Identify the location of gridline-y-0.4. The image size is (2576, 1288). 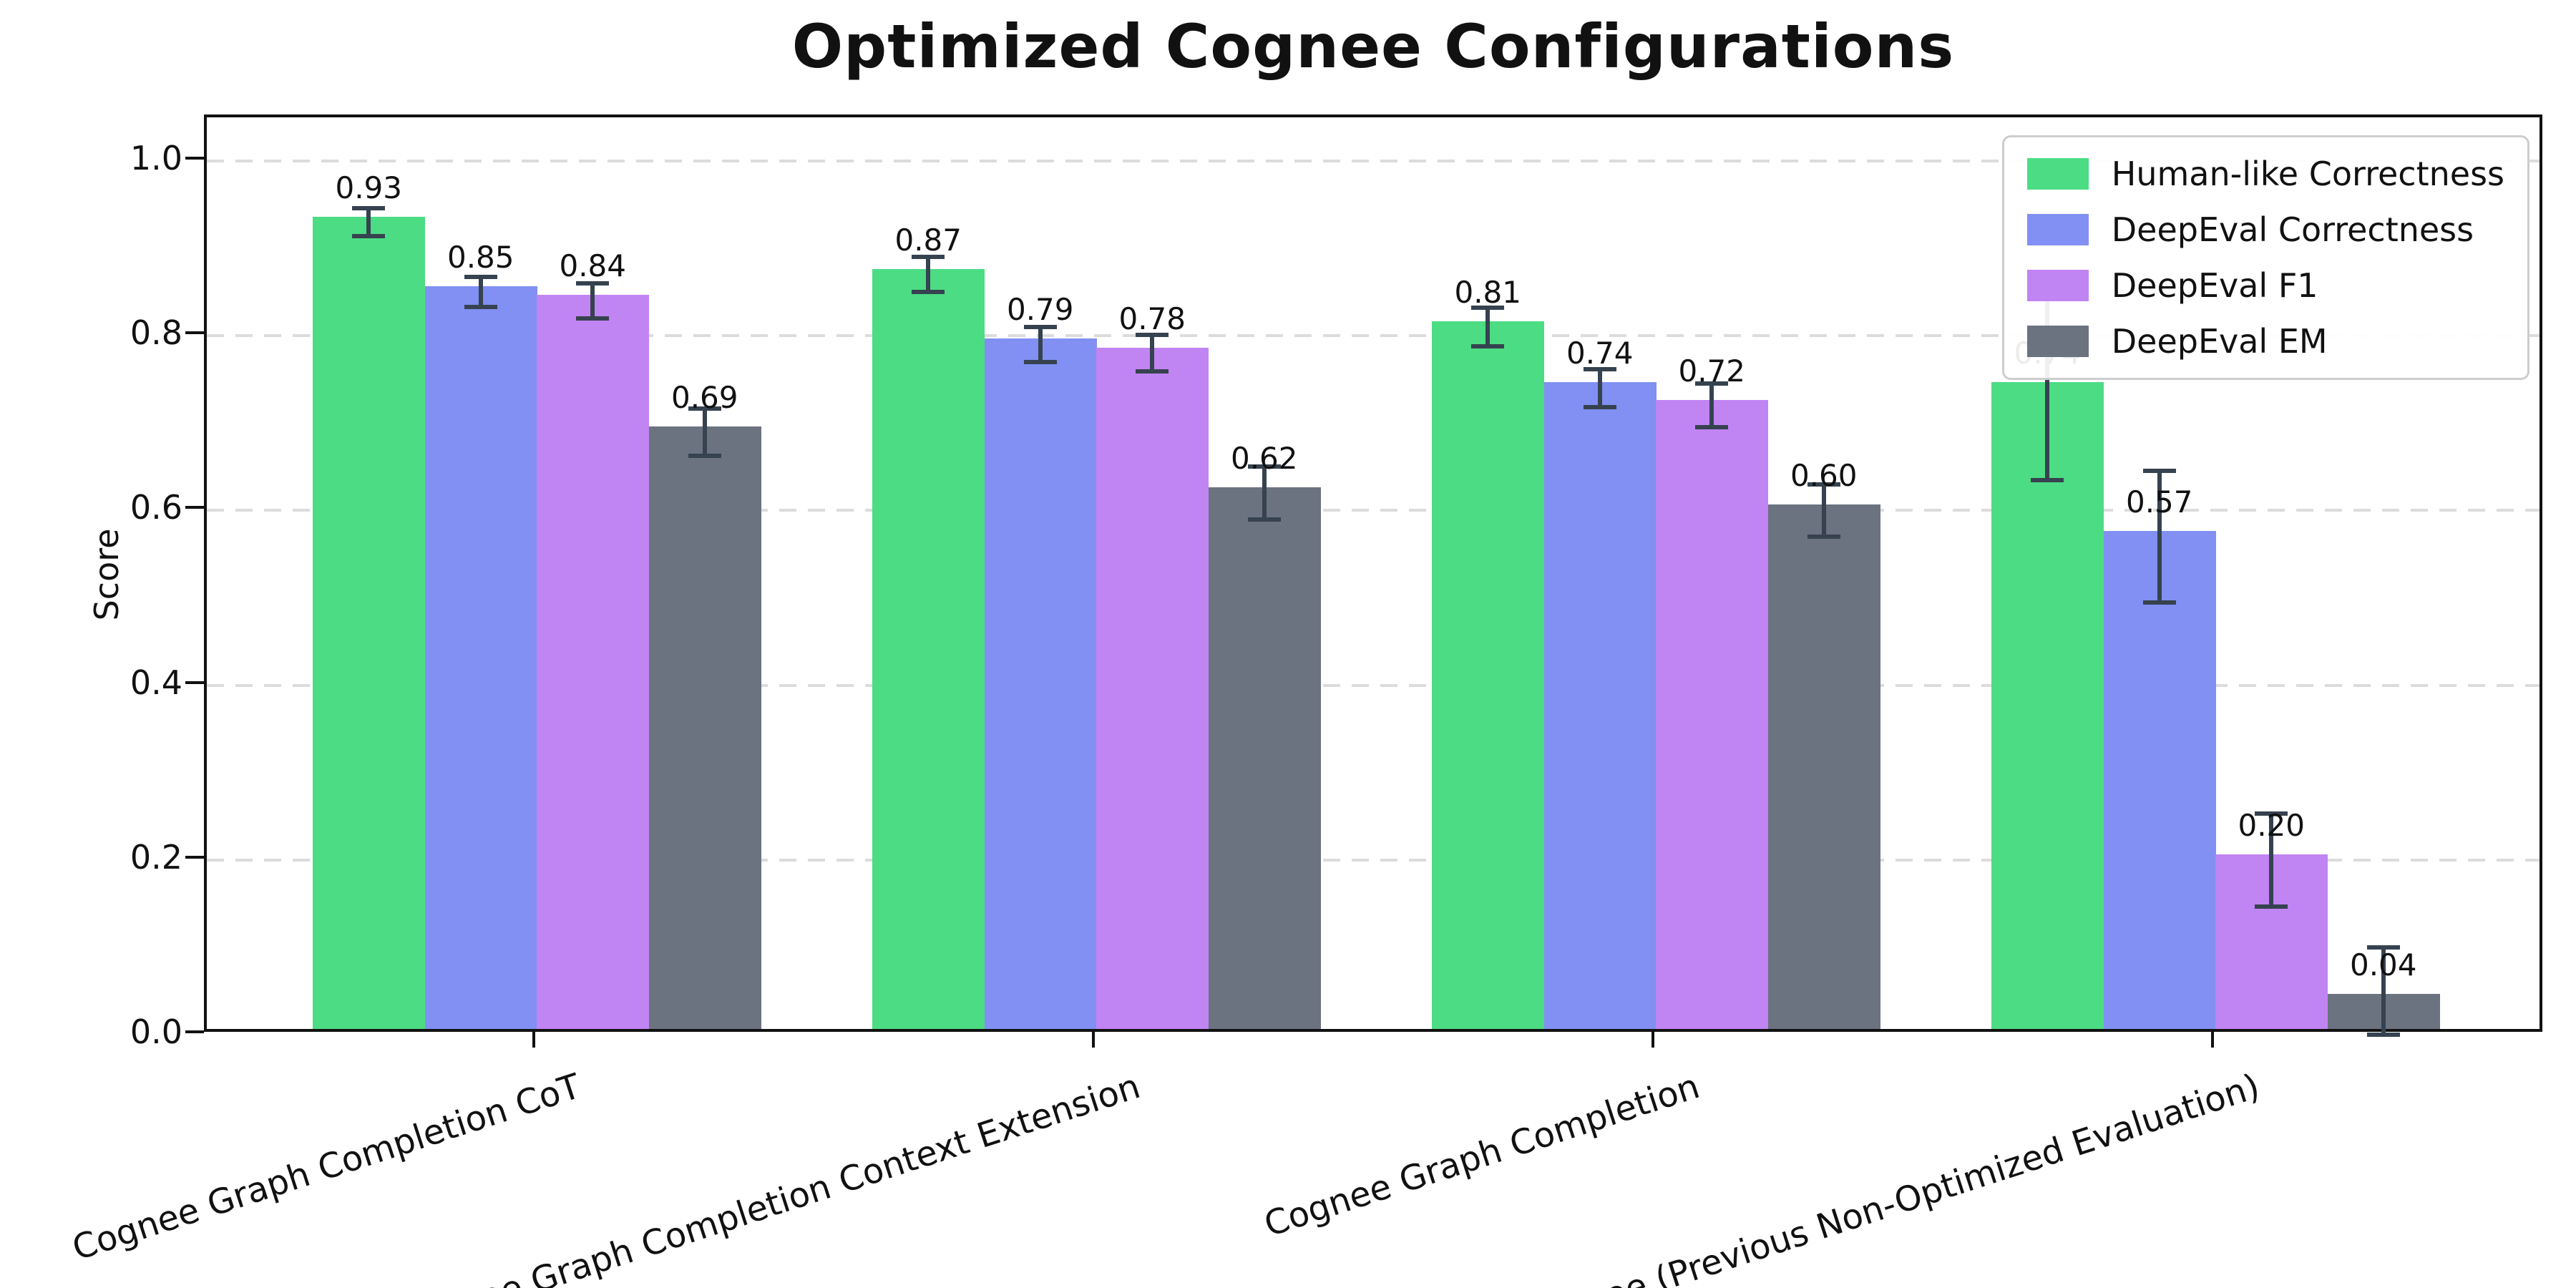
(1373, 685).